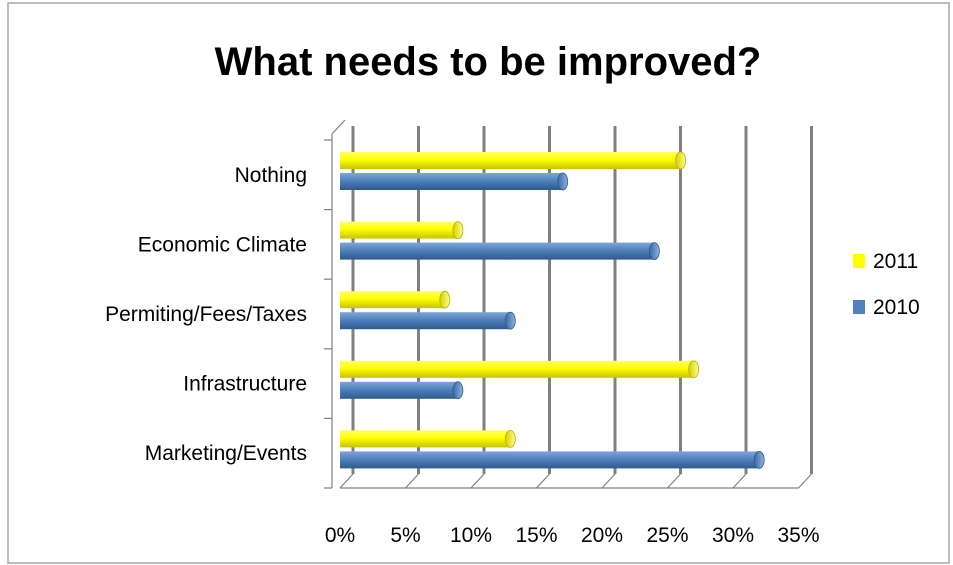  I want to click on bar-cap-2010-nothing, so click(563, 181).